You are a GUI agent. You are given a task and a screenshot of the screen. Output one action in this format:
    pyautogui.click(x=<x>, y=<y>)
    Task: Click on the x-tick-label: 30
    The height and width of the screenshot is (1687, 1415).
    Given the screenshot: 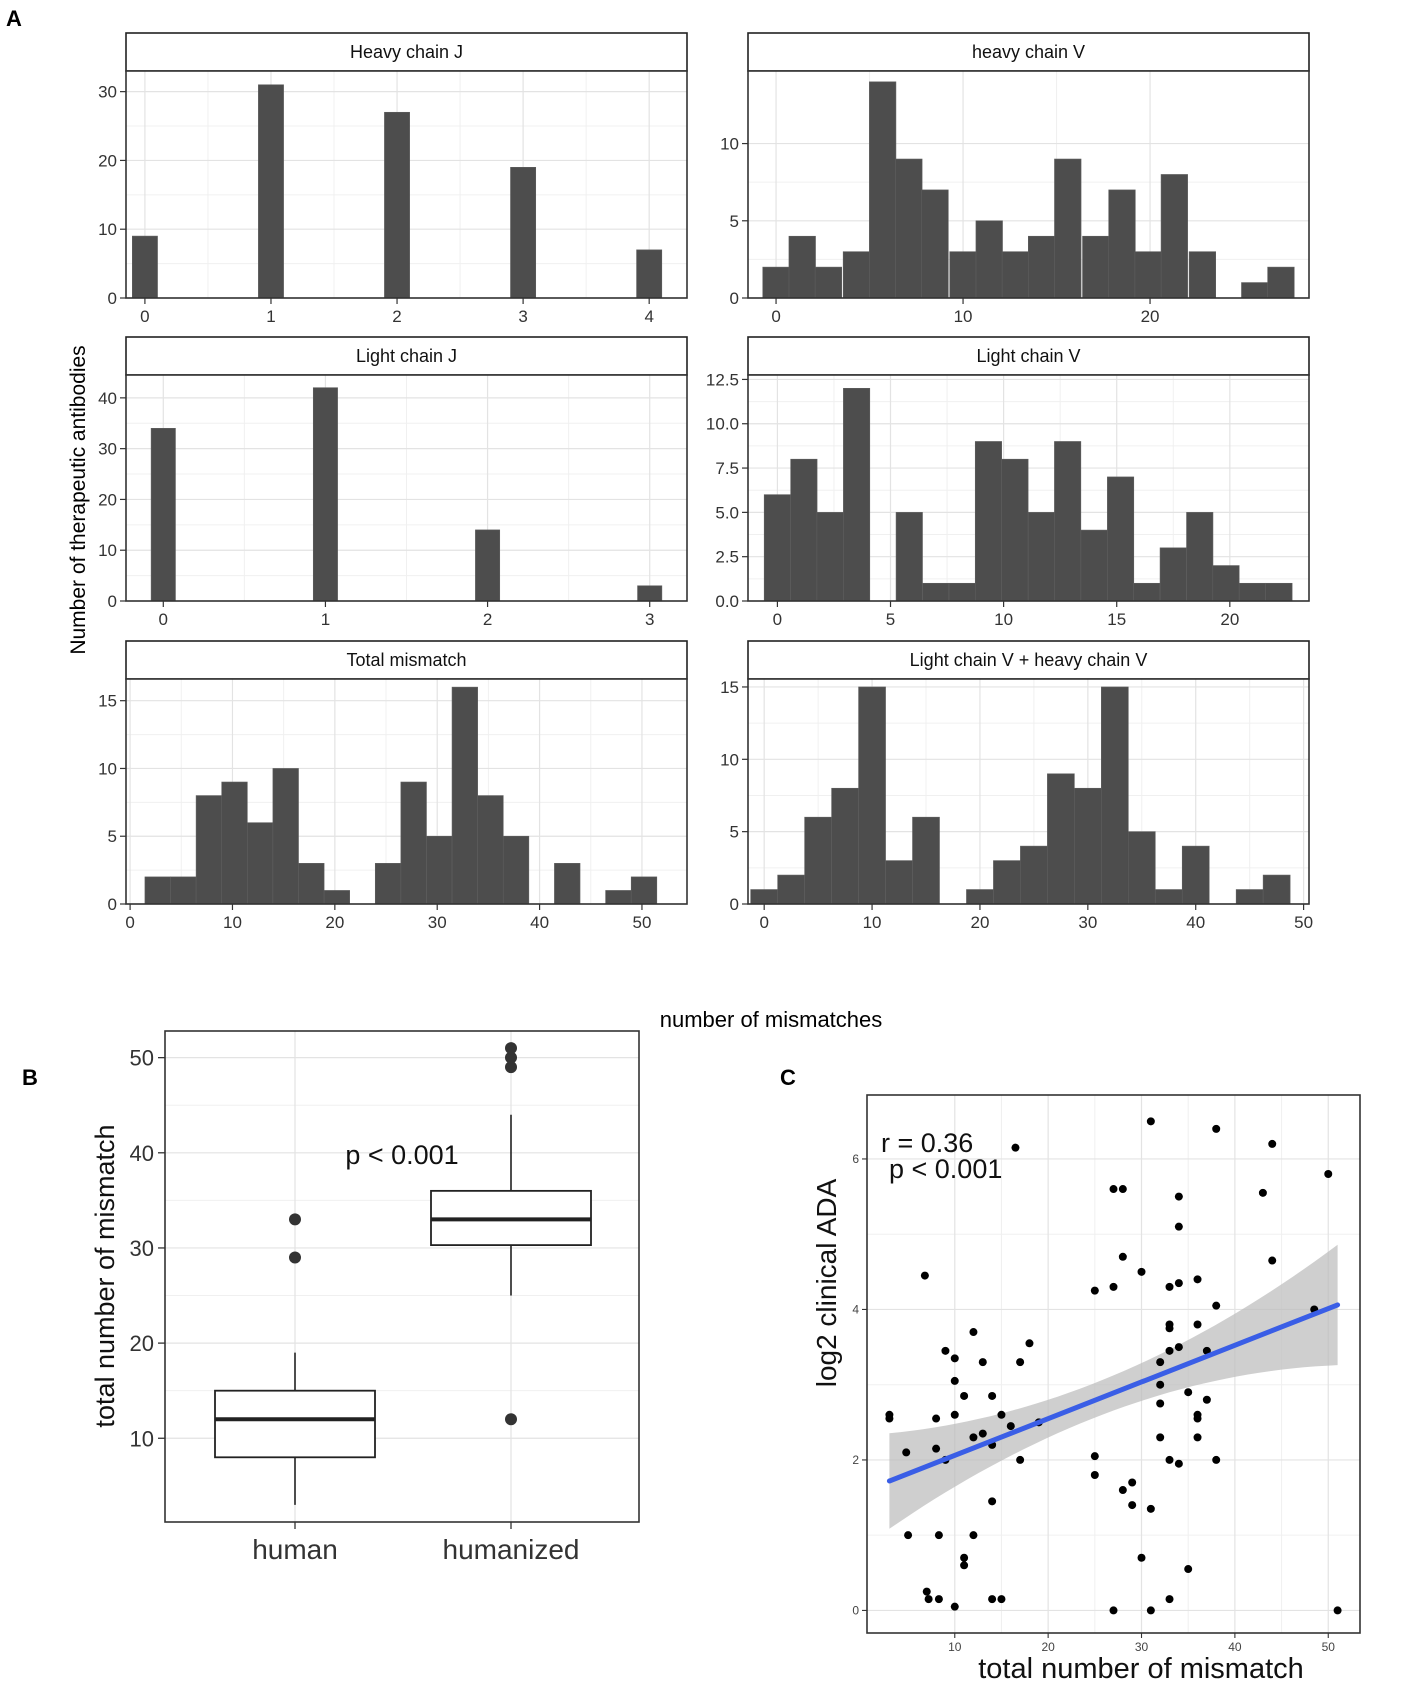 What is the action you would take?
    pyautogui.click(x=1087, y=922)
    